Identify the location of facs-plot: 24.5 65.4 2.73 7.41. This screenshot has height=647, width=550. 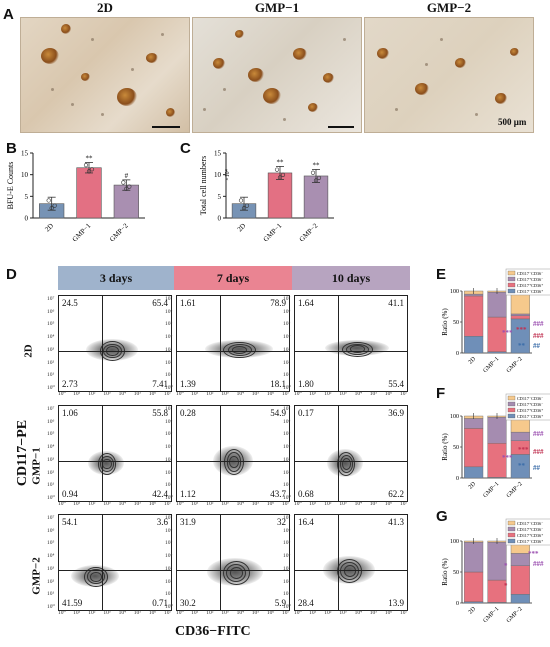
(115, 343).